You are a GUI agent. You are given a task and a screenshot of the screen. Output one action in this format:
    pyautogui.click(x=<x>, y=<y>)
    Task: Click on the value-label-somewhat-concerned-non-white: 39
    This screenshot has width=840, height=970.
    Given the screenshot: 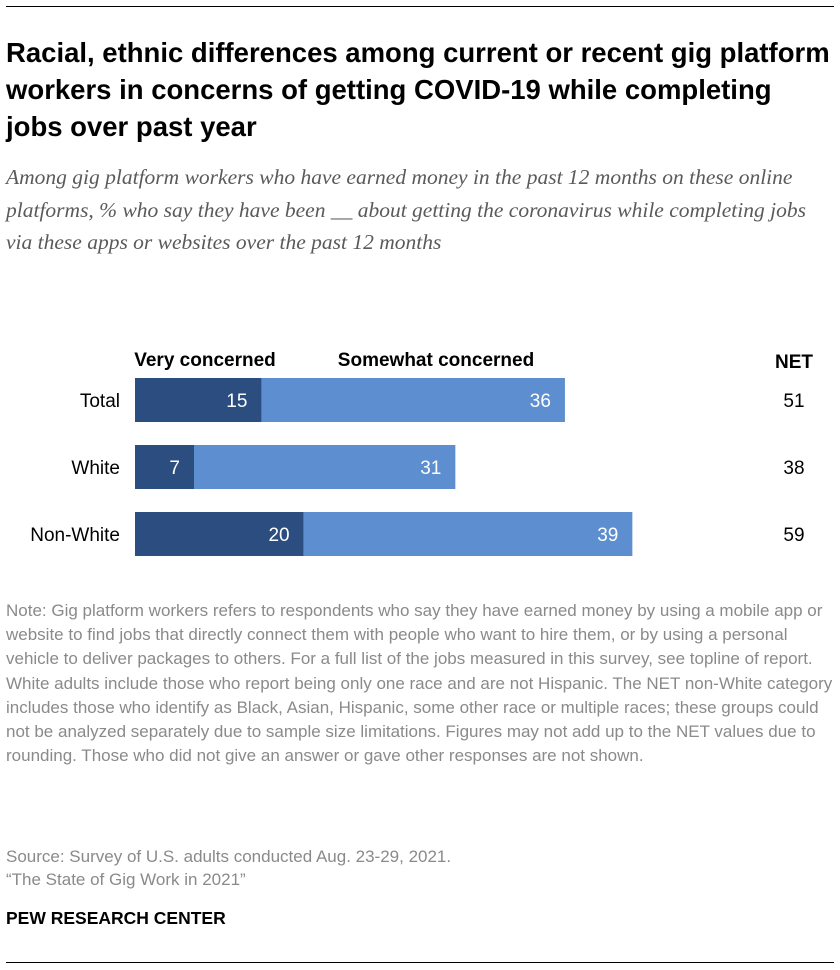 What is the action you would take?
    pyautogui.click(x=607, y=535)
    